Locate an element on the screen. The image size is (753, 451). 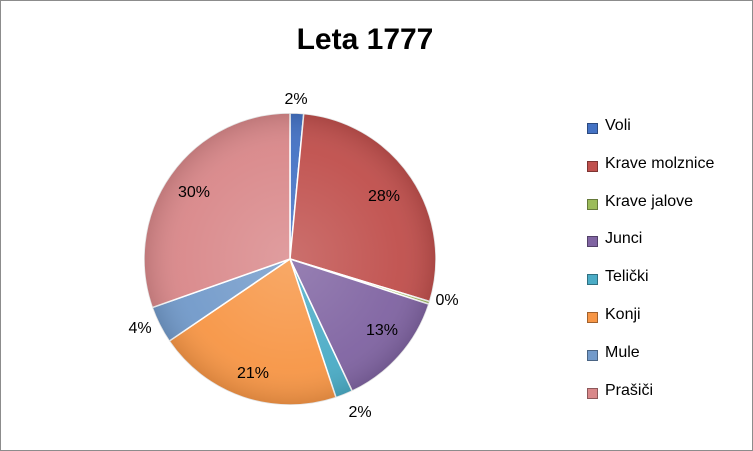
slice-label: 4% is located at coordinates (139, 328).